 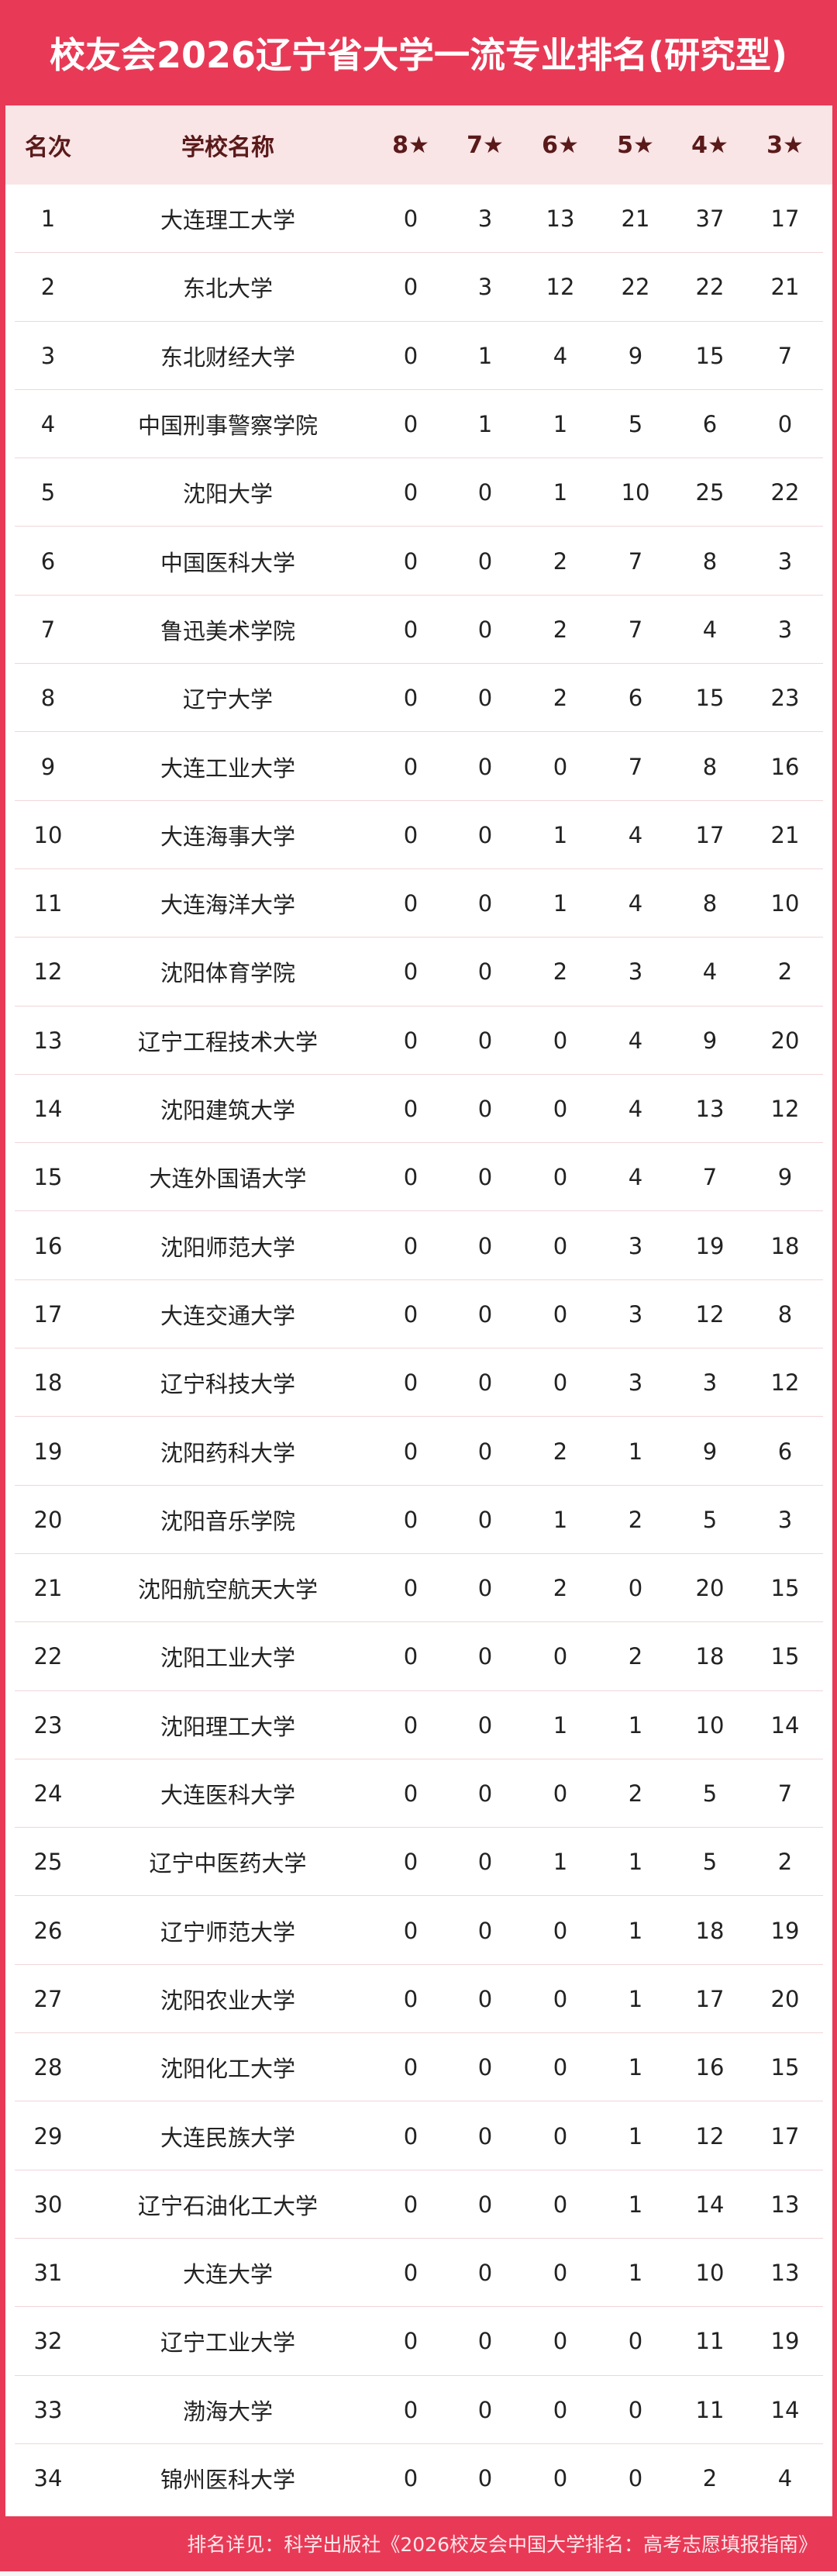 I want to click on cell-school-name: 沈阳体育学院, so click(x=228, y=973).